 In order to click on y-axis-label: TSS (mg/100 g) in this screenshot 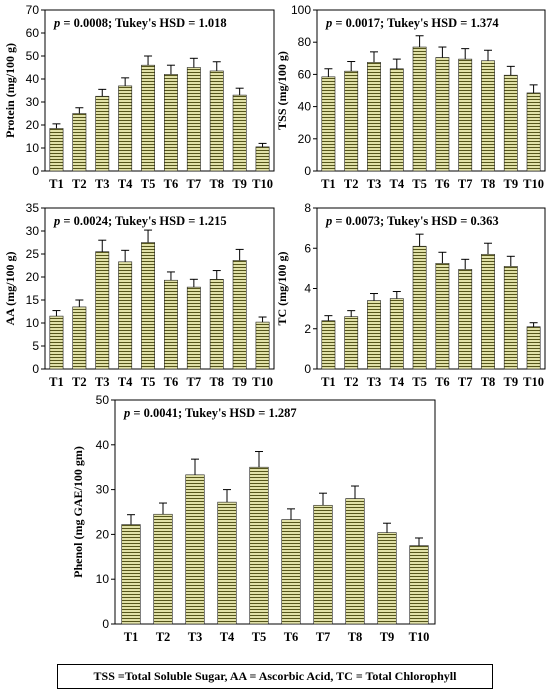, I will do `click(282, 90)`.